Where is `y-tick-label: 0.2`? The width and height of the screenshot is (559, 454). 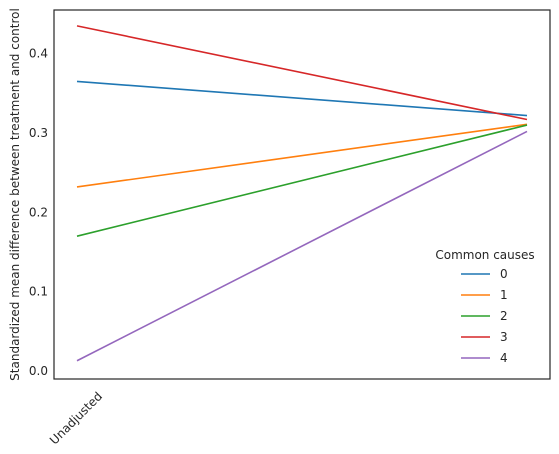
y-tick-label: 0.2 is located at coordinates (38, 212).